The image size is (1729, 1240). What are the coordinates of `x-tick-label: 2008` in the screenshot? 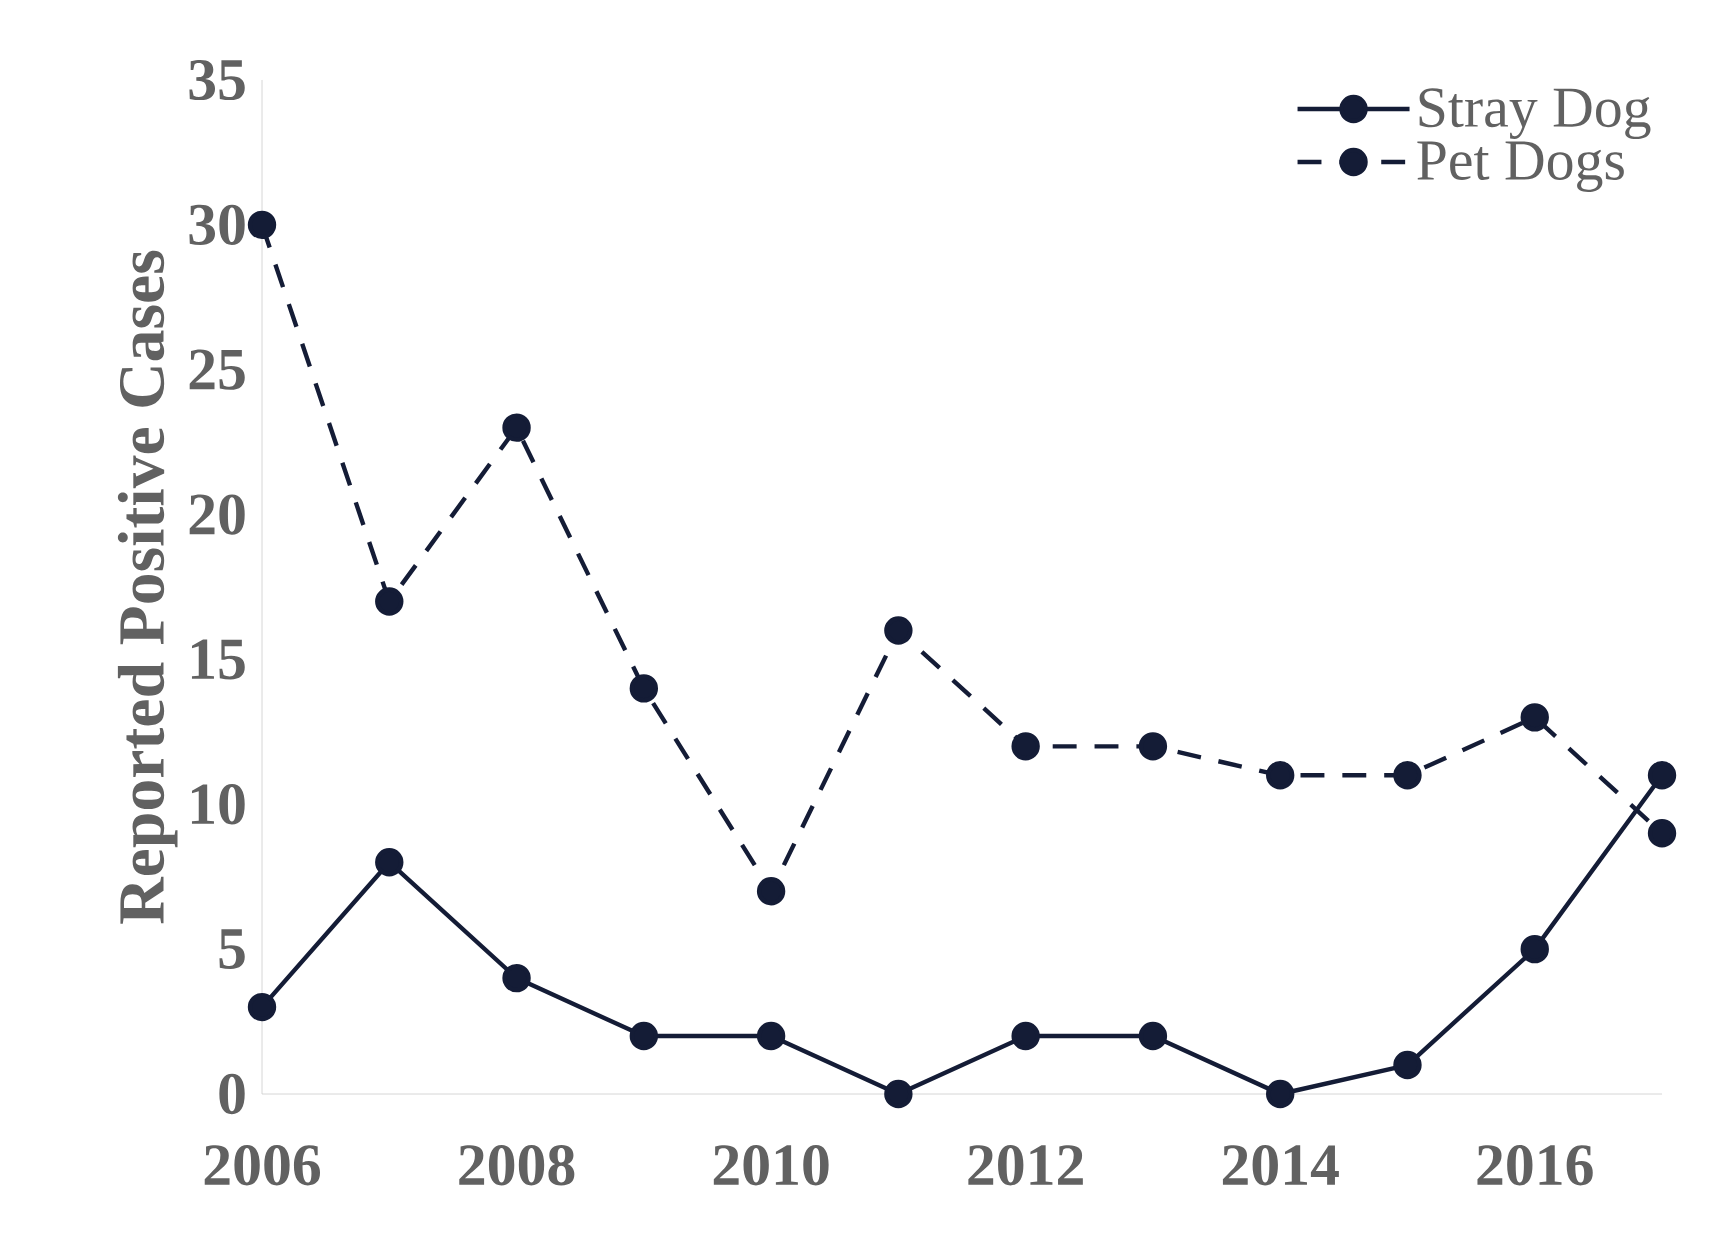 It's located at (517, 1165).